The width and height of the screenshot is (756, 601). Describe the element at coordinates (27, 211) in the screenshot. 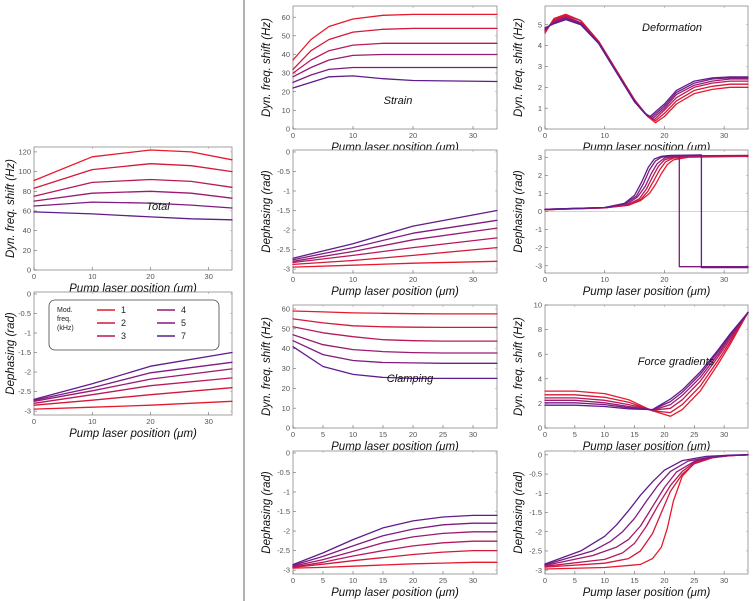

I see `y-tick-label: 60` at that location.